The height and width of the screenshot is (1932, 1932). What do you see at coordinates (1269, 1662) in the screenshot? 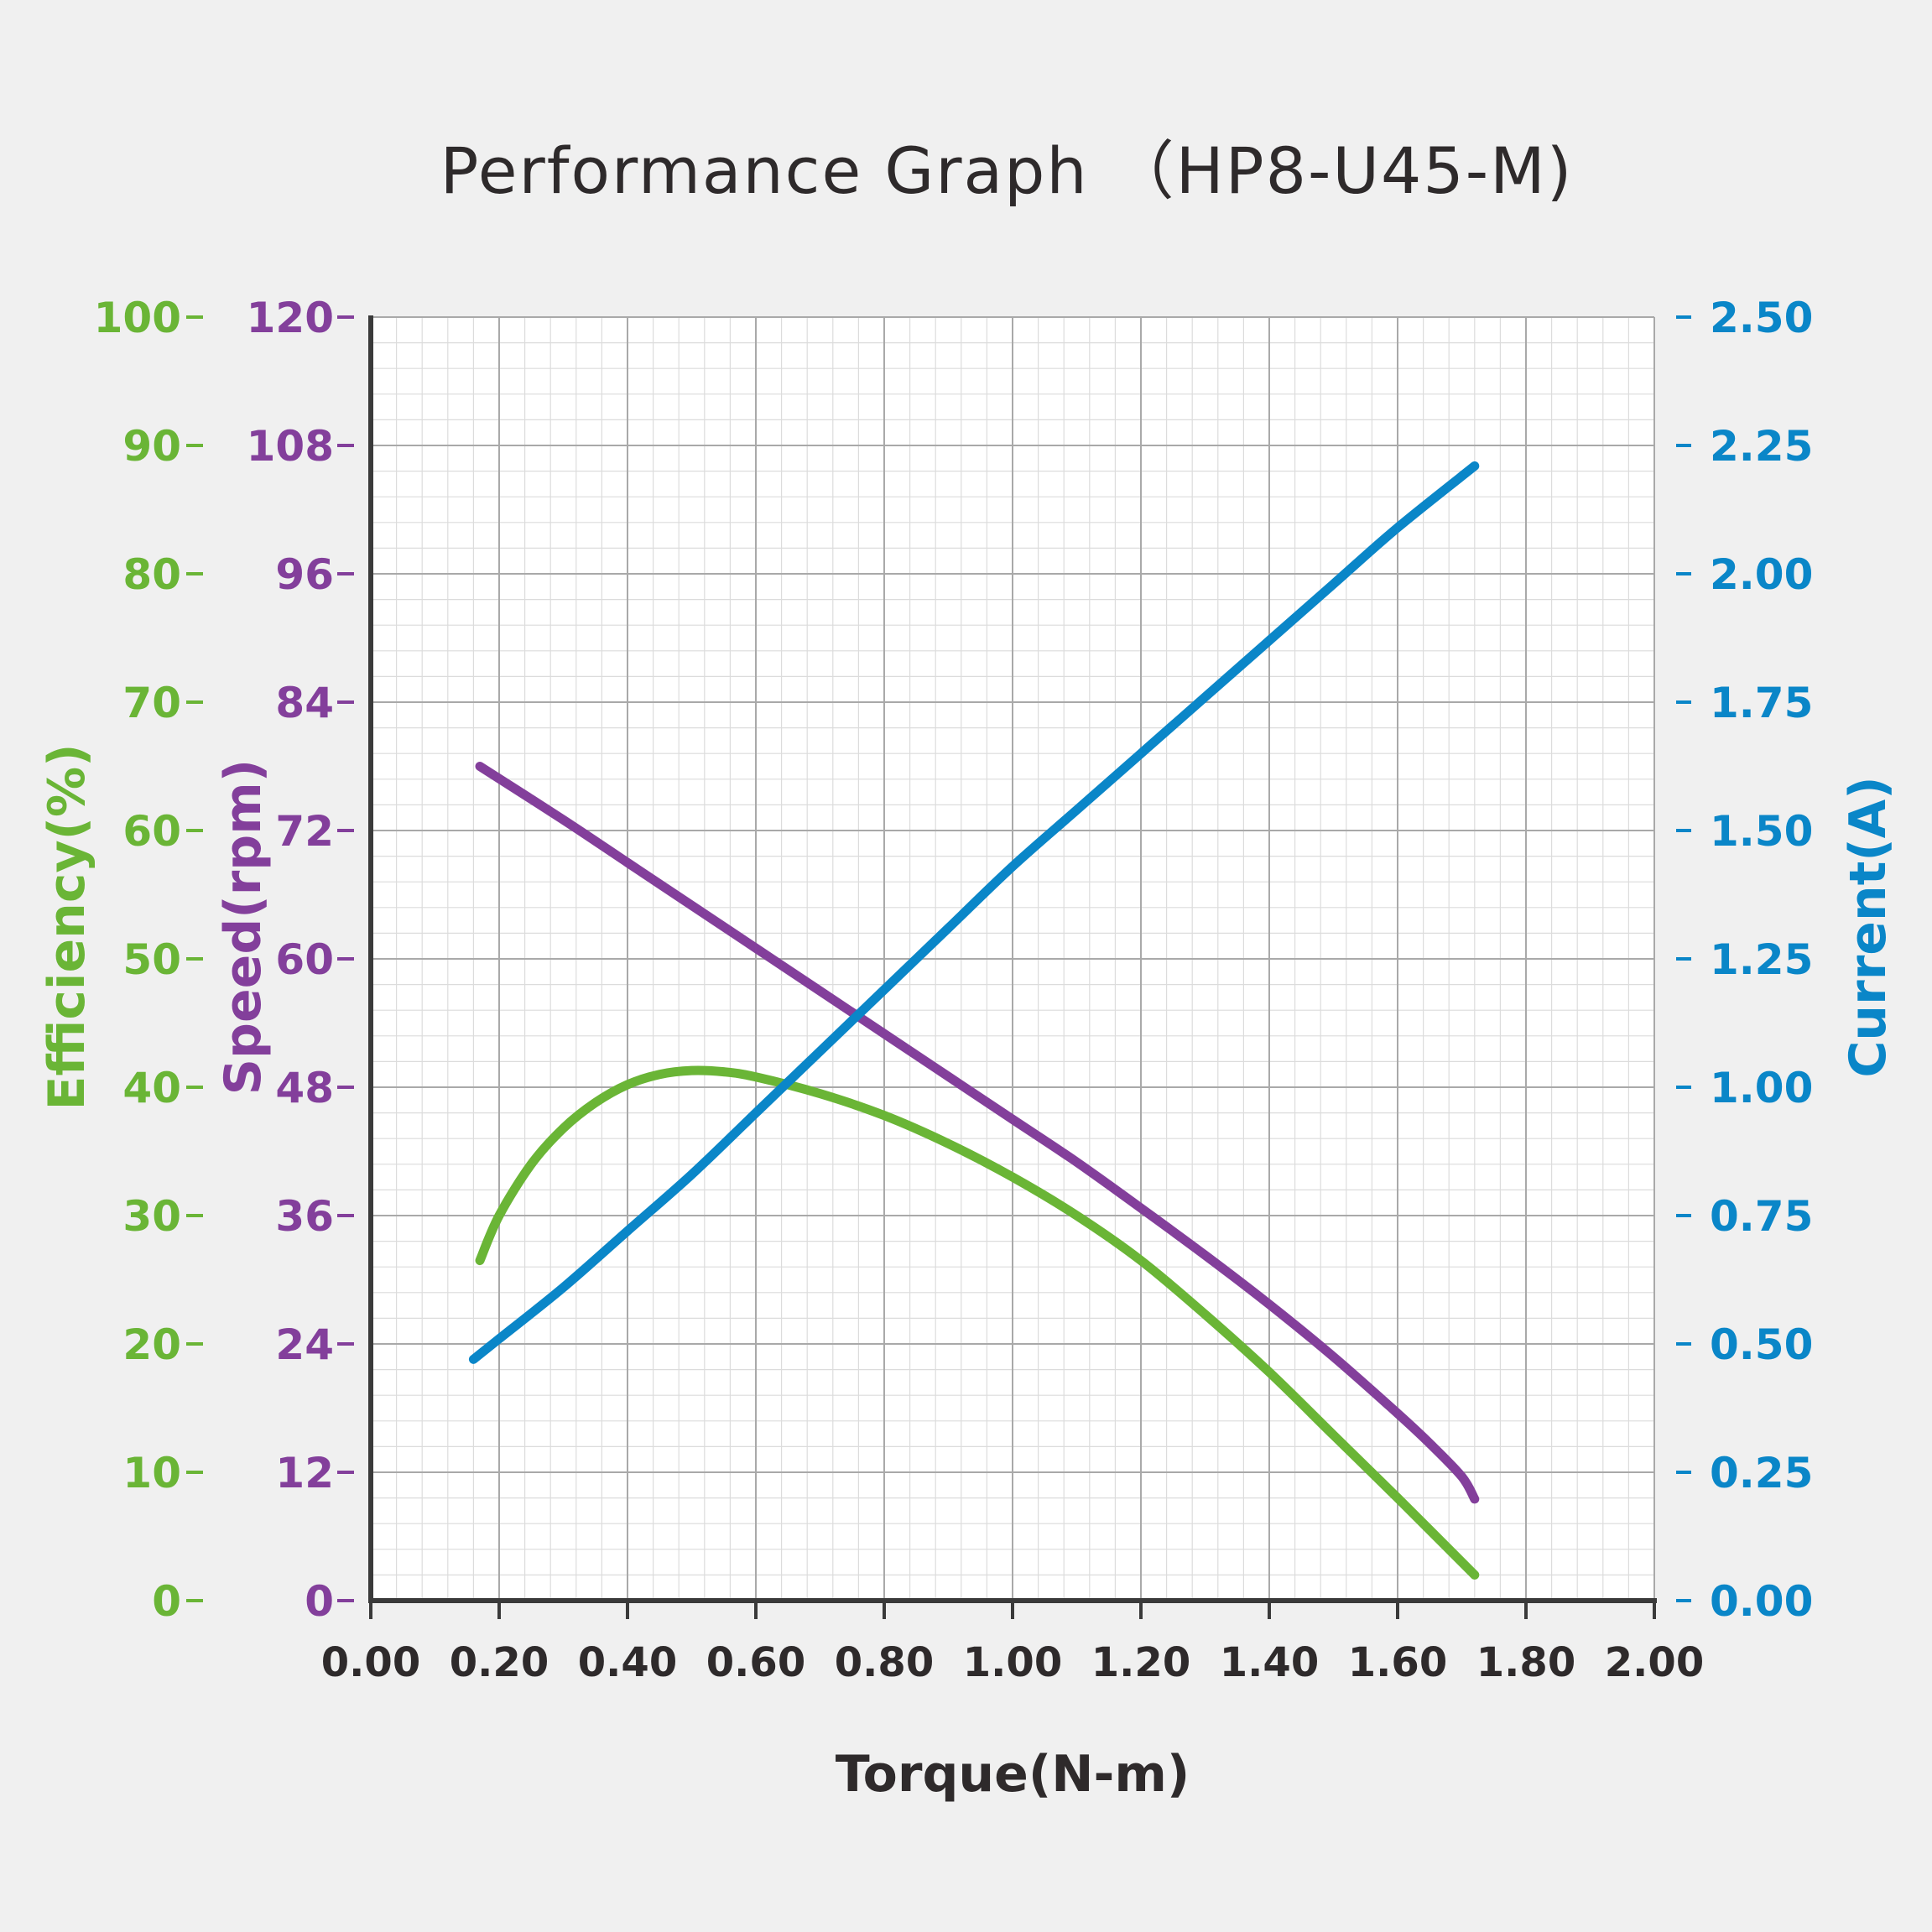
I see `x-tick-label: 1.40` at bounding box center [1269, 1662].